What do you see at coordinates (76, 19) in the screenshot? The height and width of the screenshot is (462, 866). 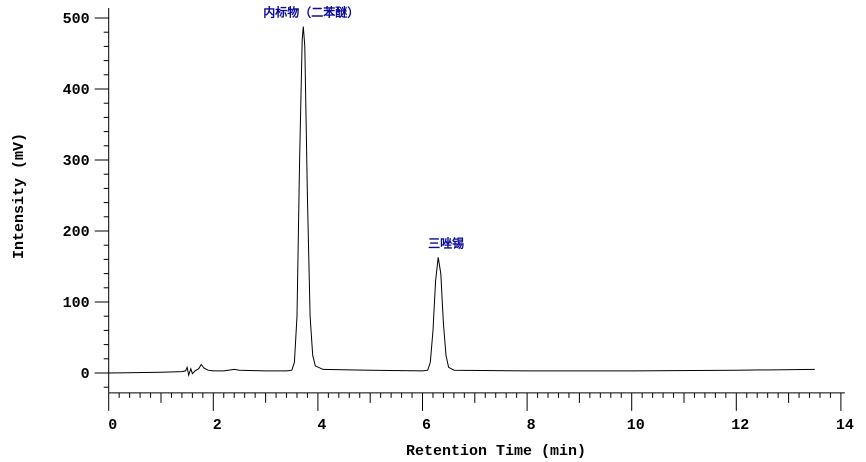 I see `y-tick-label: 500` at bounding box center [76, 19].